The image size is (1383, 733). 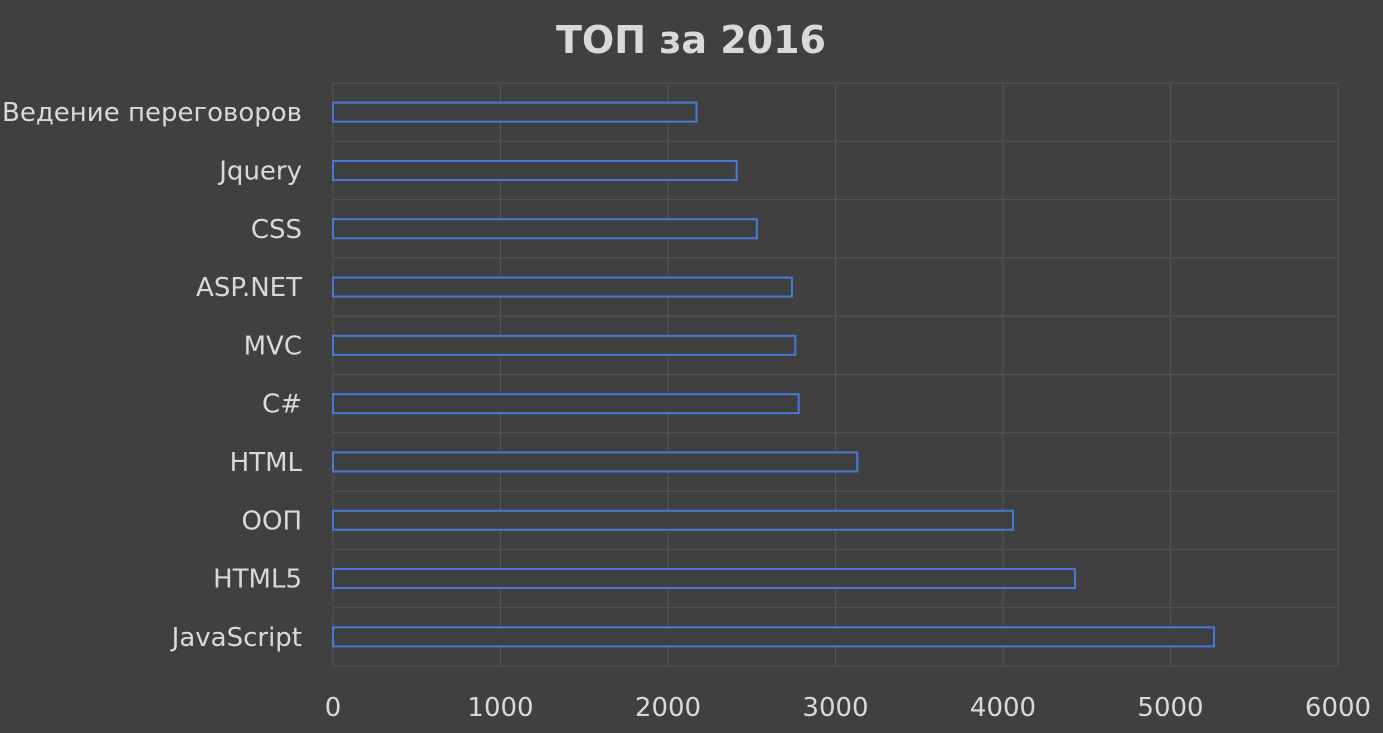 I want to click on x-tick-label: 3000, so click(x=835, y=708).